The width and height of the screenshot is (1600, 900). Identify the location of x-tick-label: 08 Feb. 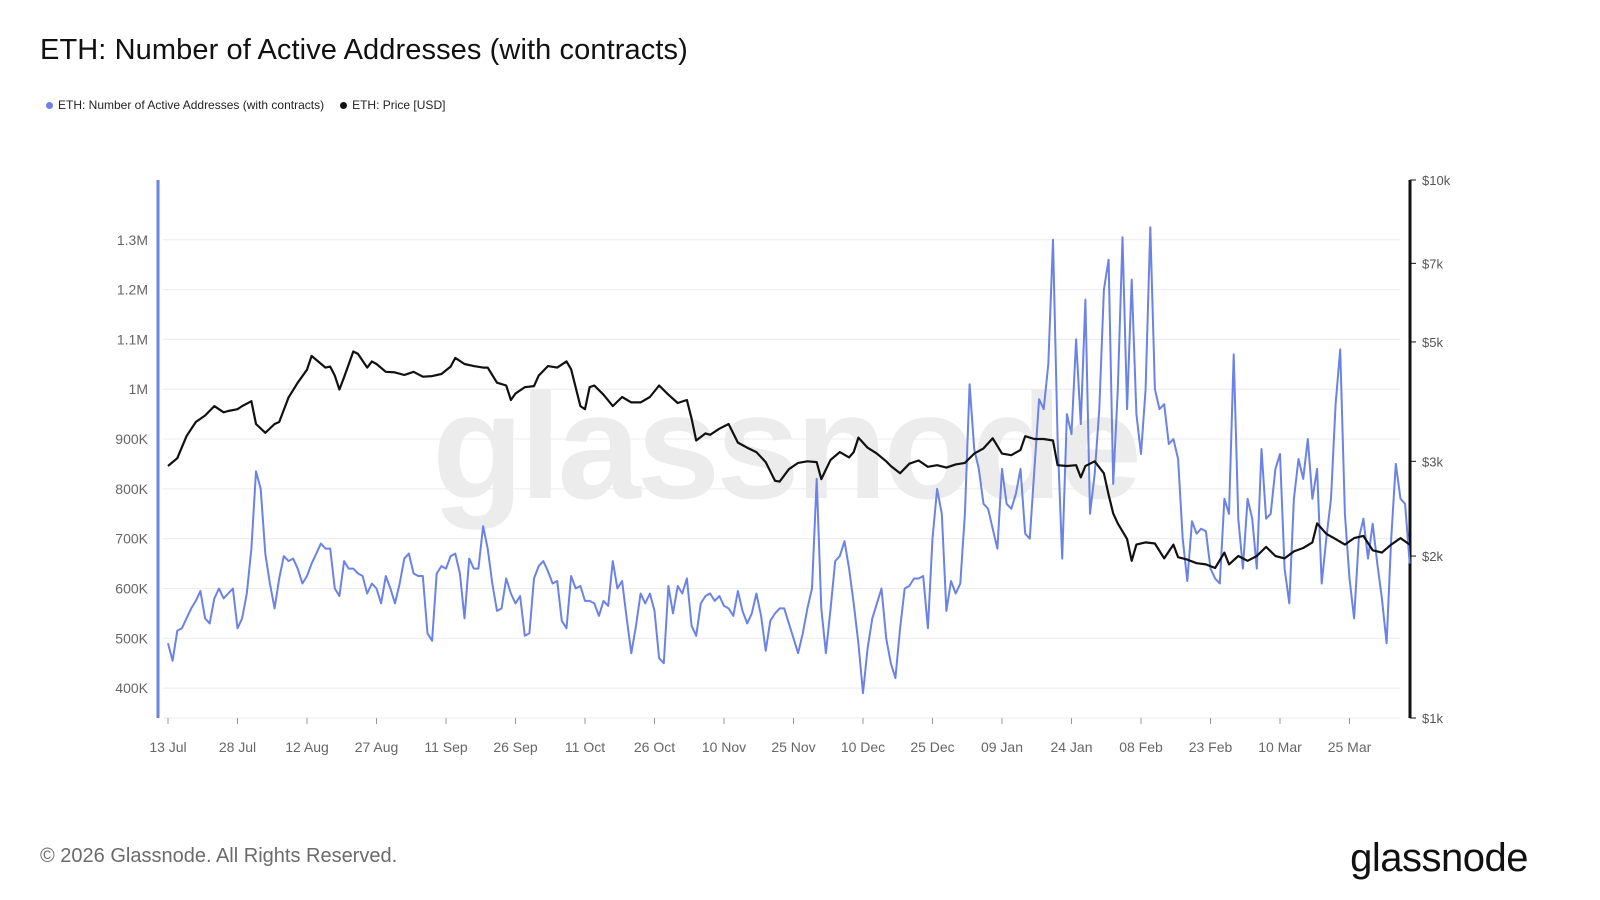
(1141, 747).